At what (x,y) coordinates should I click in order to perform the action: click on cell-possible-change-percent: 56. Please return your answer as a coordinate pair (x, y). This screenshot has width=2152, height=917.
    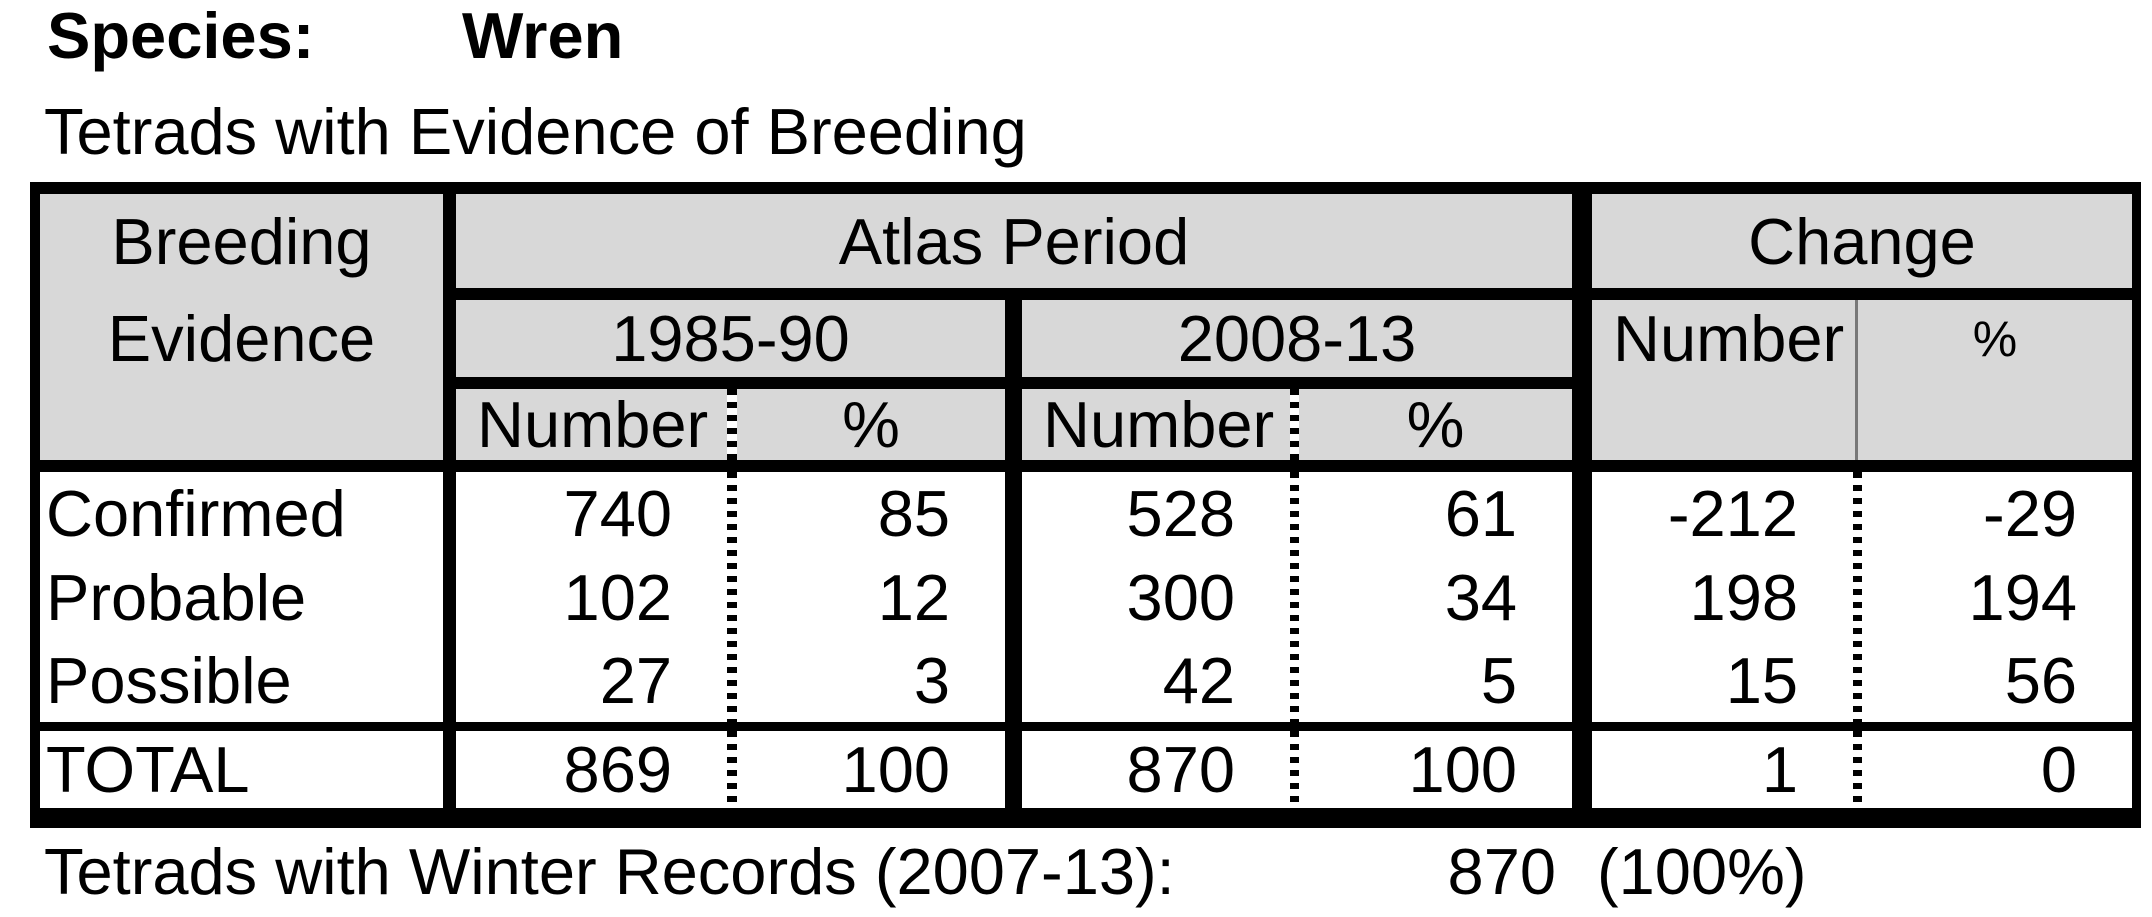
    Looking at the image, I should click on (2040, 680).